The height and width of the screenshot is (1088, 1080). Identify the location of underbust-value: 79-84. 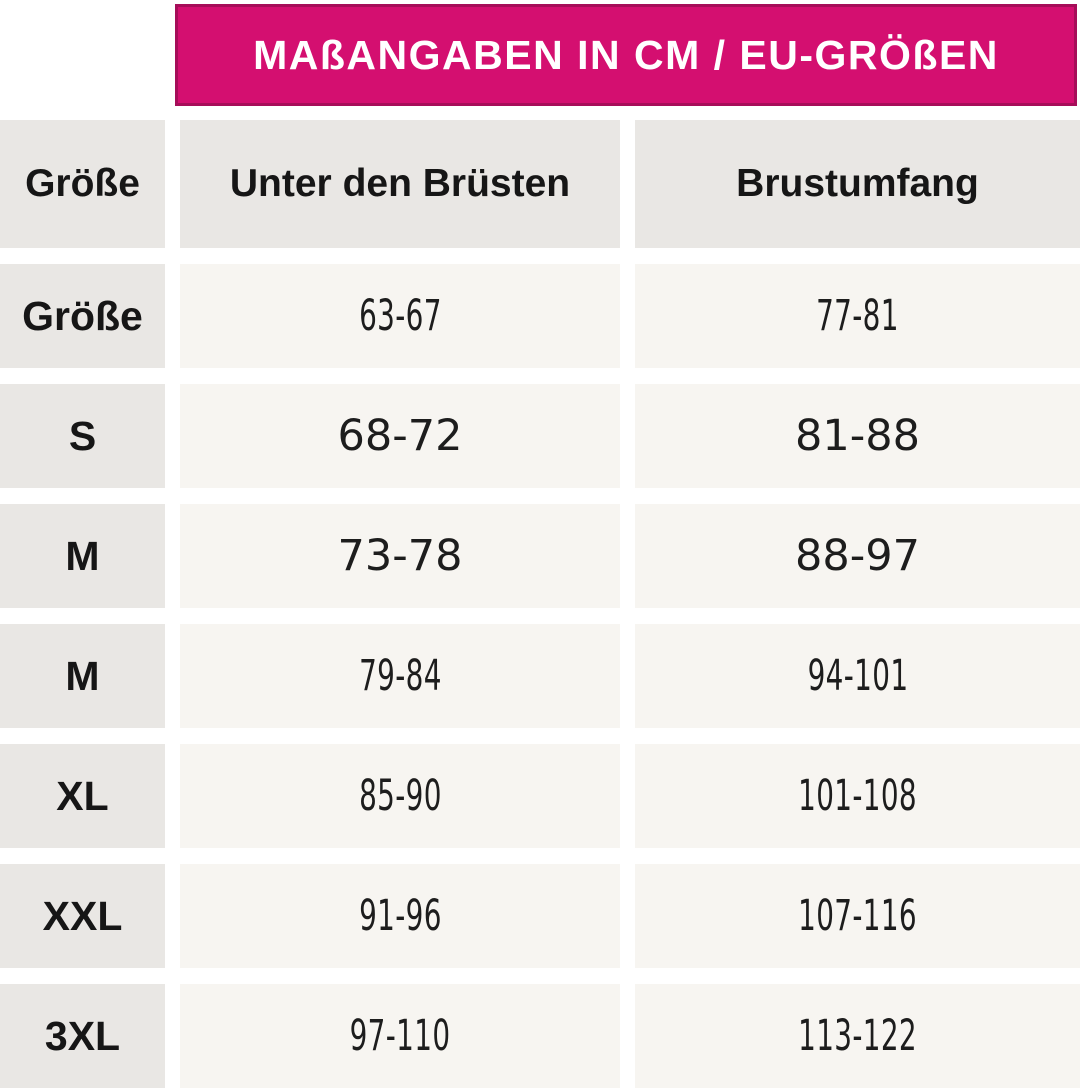
(400, 676).